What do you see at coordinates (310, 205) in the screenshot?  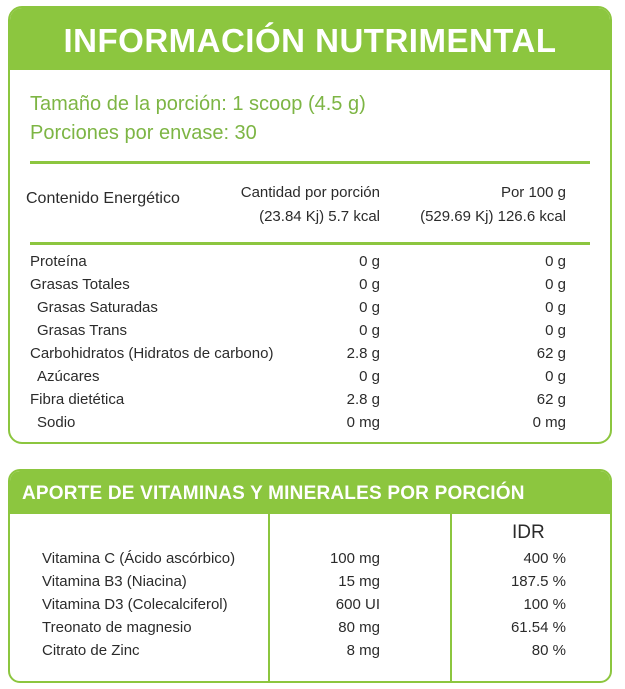 I see `per-serving-column-header: Cantidad por porción (23.84 Kj) 5.7 kcal` at bounding box center [310, 205].